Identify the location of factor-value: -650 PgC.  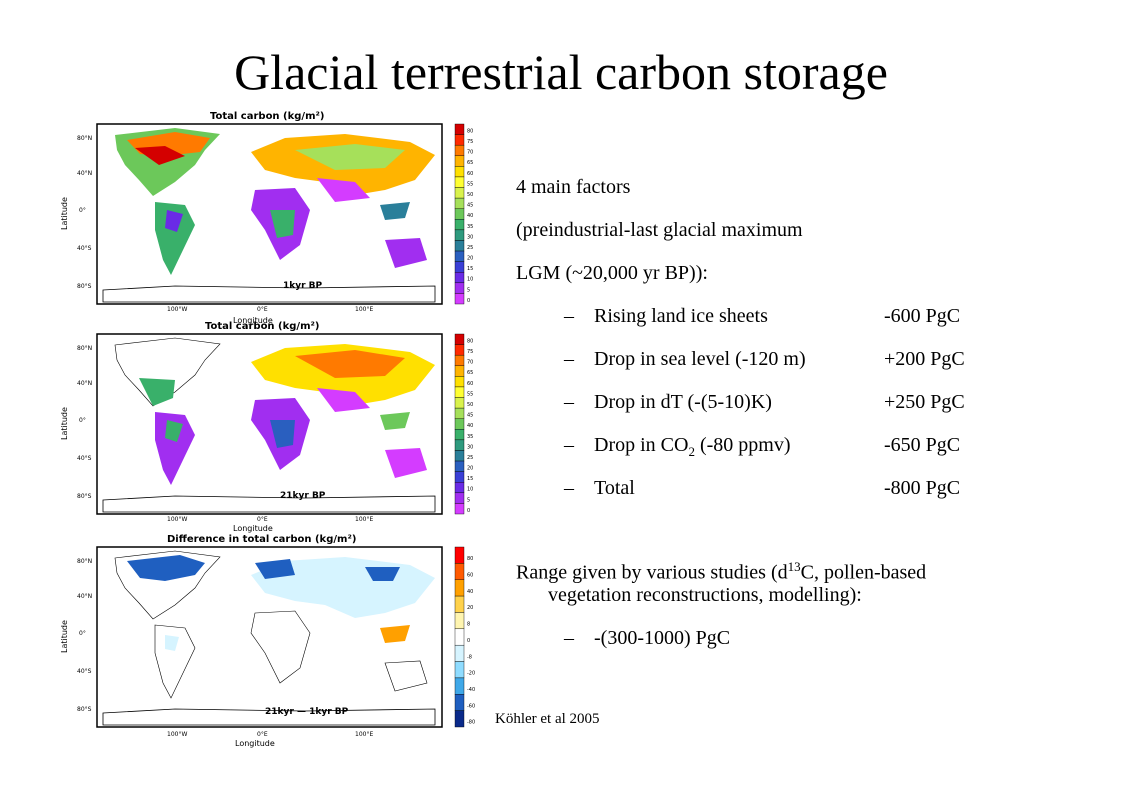
(922, 445).